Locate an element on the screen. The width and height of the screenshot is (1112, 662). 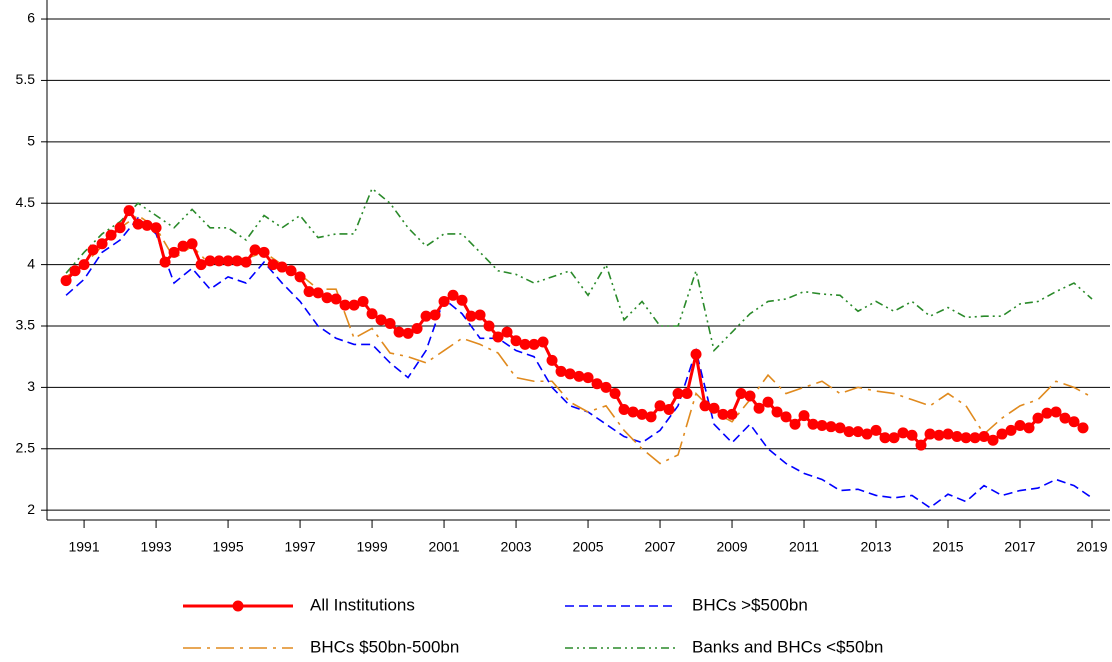
legend-label: All Institutions is located at coordinates (362, 604).